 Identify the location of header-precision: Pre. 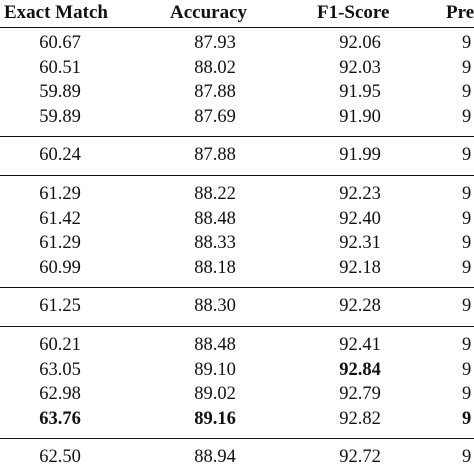
(460, 12).